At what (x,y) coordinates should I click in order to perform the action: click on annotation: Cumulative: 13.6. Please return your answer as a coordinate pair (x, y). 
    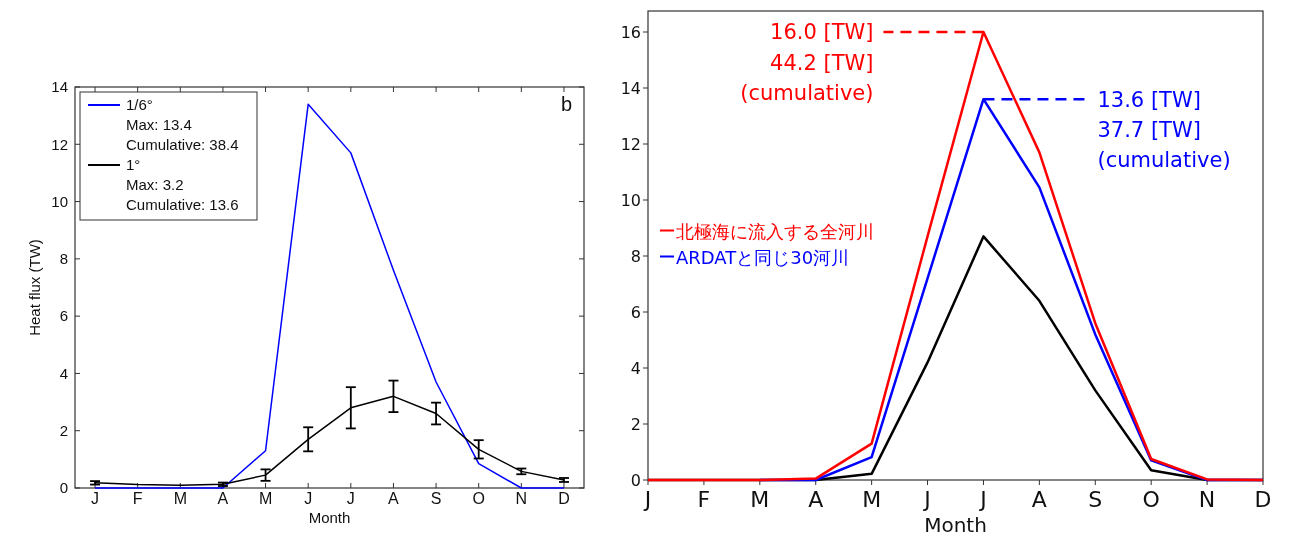
    Looking at the image, I should click on (182, 204).